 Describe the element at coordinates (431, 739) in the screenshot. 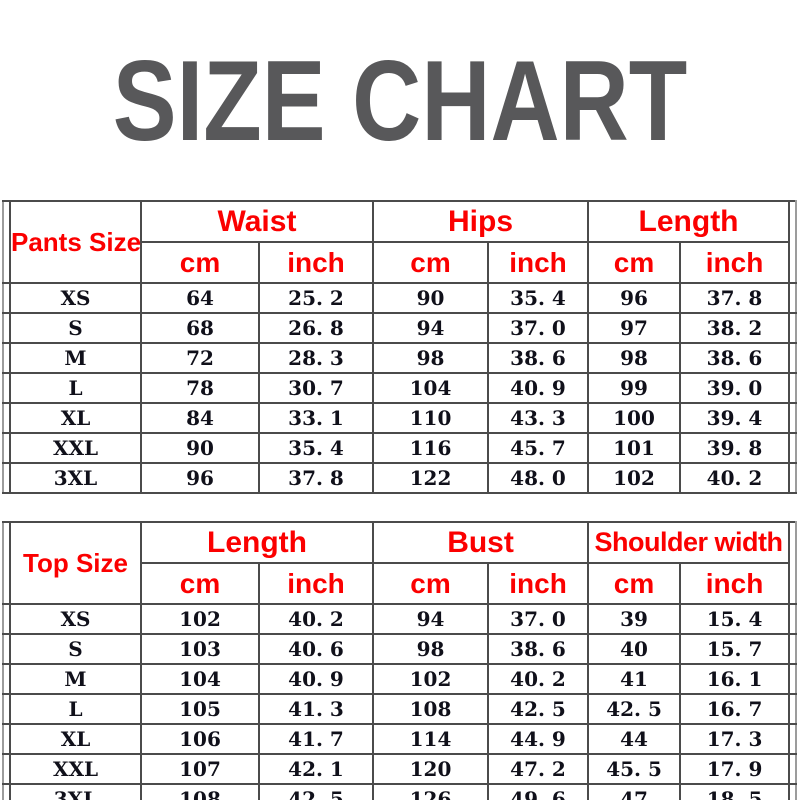

I see `value-cell: 114` at that location.